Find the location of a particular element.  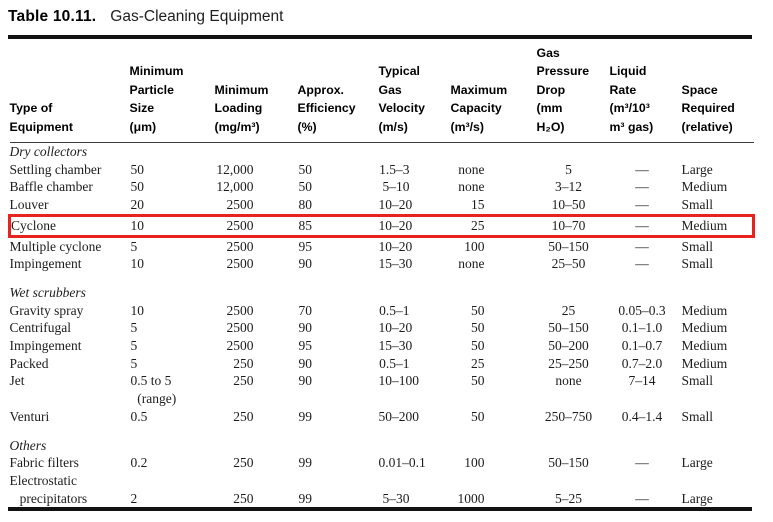

cell-type-of-equipment: Centrifugal is located at coordinates (40, 328).